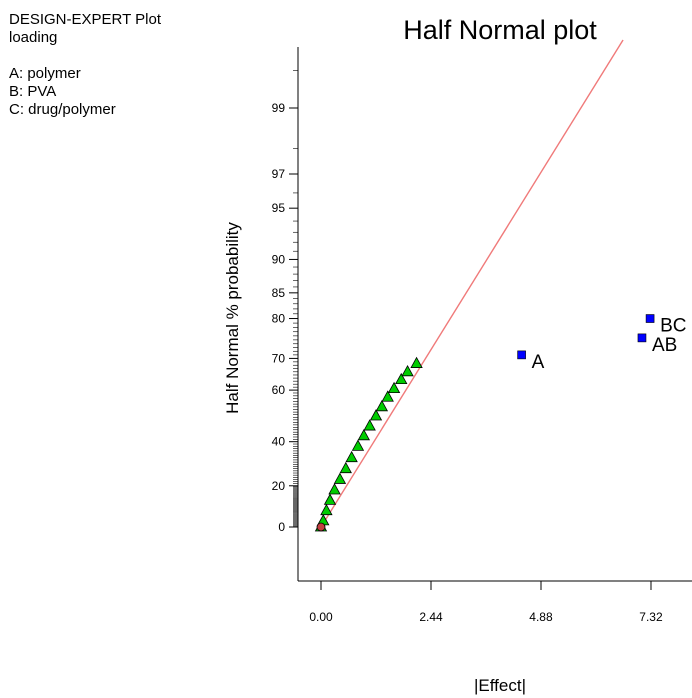 This screenshot has width=692, height=698. What do you see at coordinates (538, 362) in the screenshot?
I see `effect-label-A: A` at bounding box center [538, 362].